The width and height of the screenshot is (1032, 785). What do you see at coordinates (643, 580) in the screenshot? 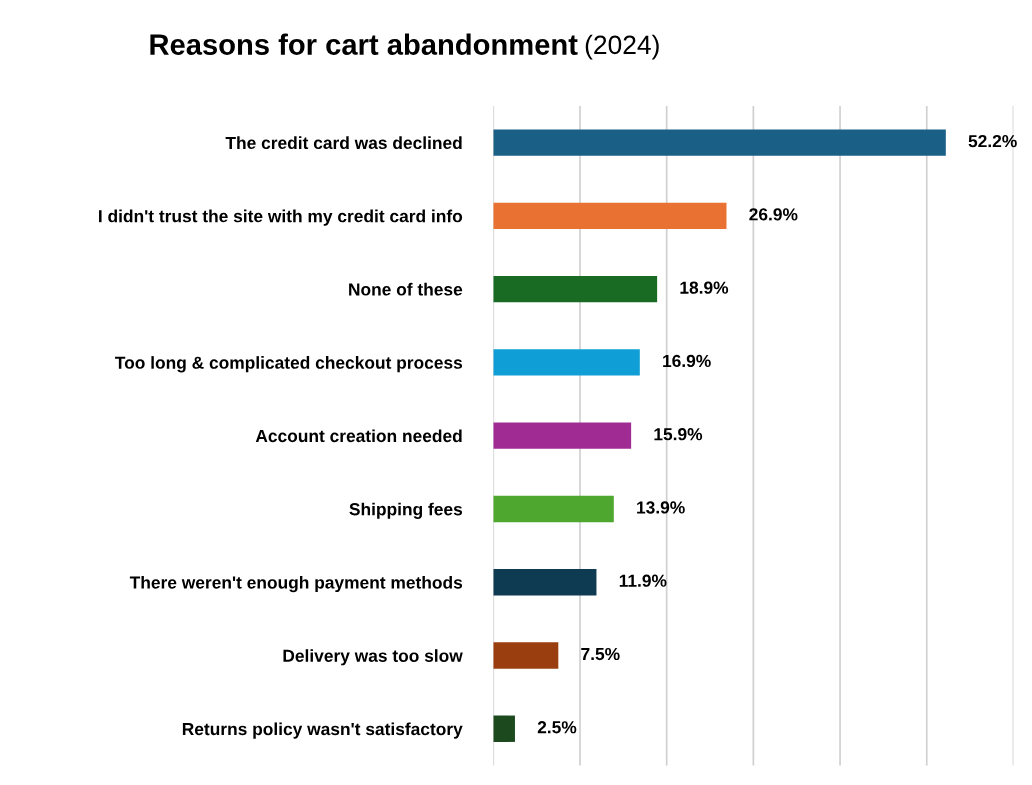
I see `data-label: 11.9%` at bounding box center [643, 580].